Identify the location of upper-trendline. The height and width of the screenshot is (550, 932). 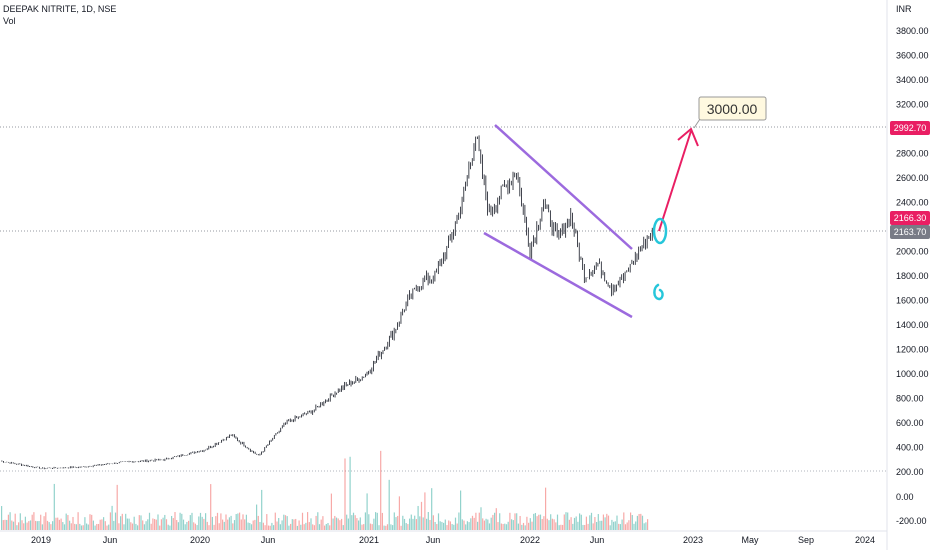
(563, 187).